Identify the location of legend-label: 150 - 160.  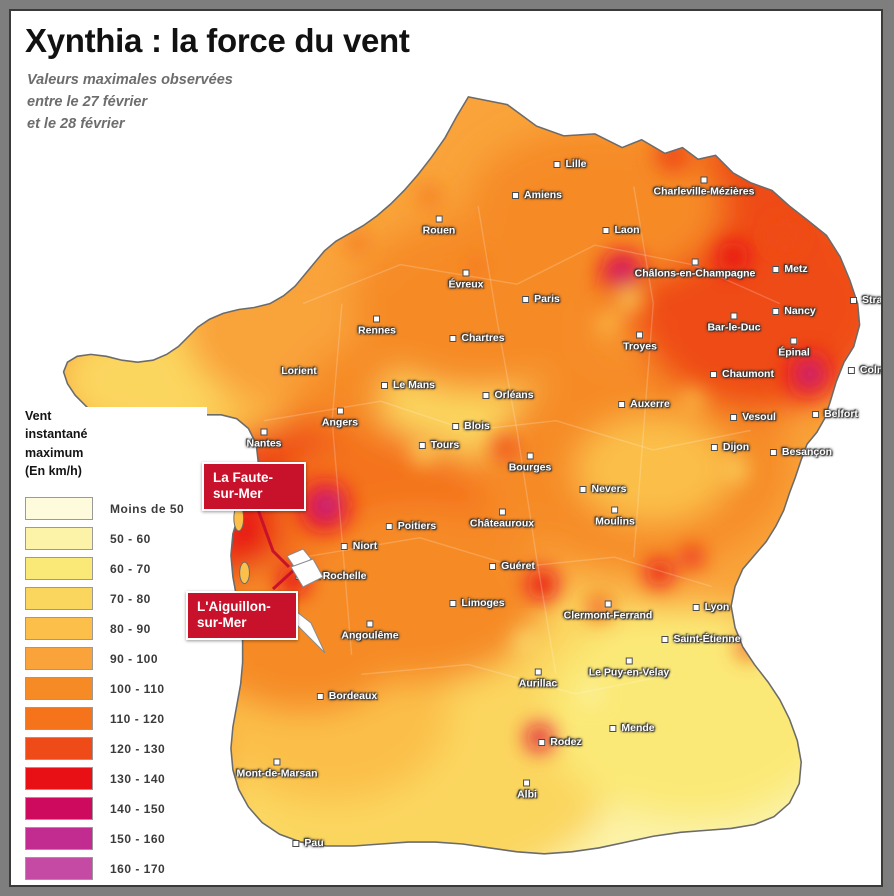
(138, 838).